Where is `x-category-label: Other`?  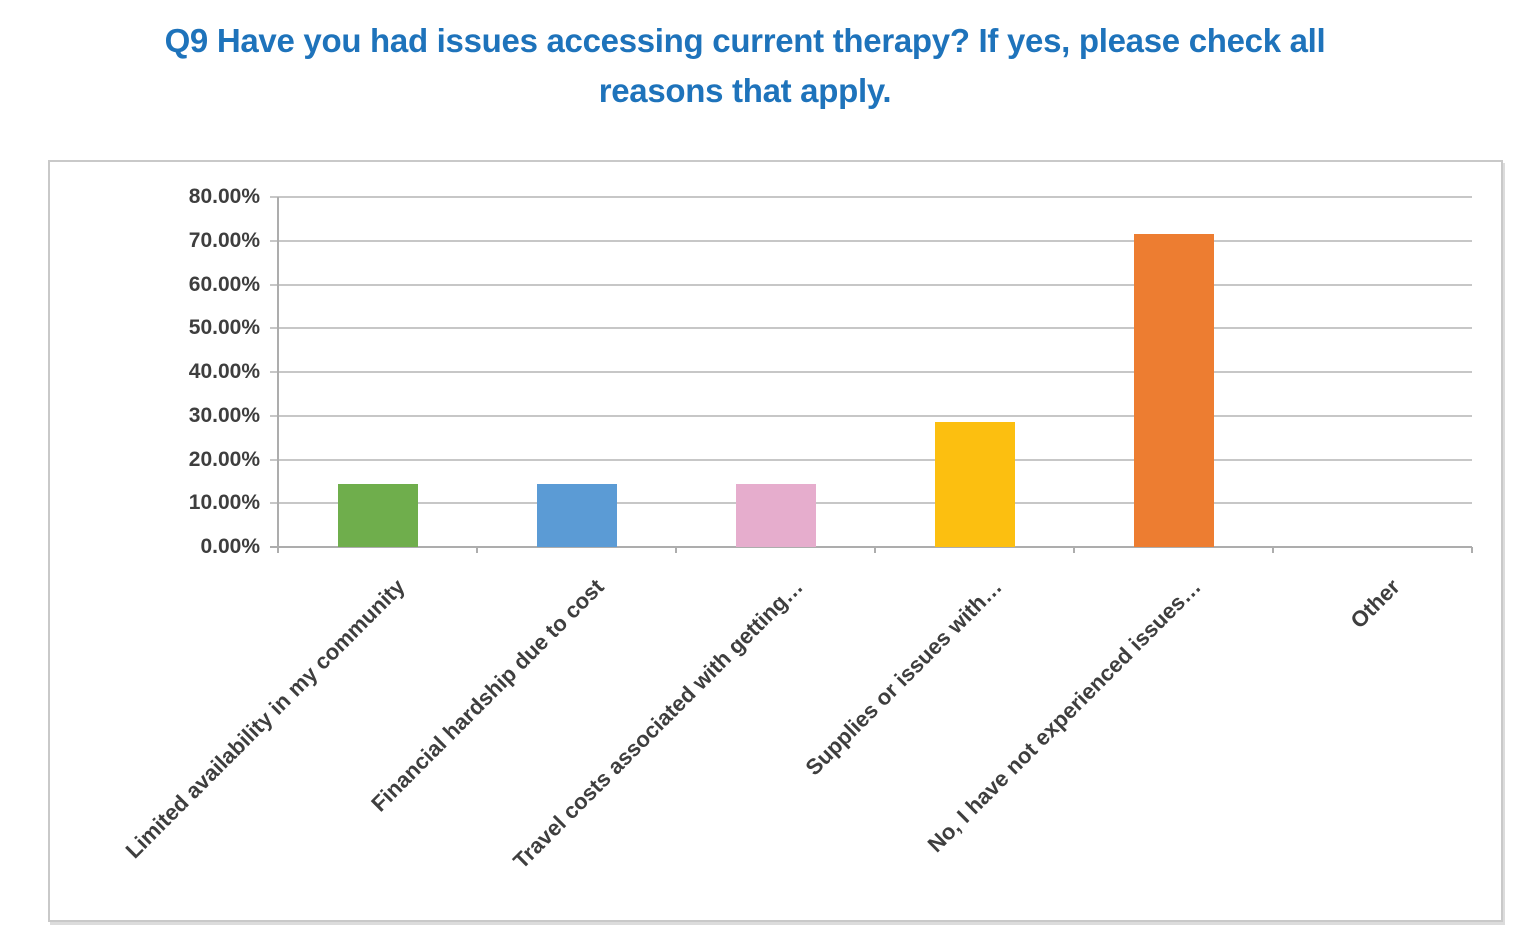
x-category-label: Other is located at coordinates (1375, 604).